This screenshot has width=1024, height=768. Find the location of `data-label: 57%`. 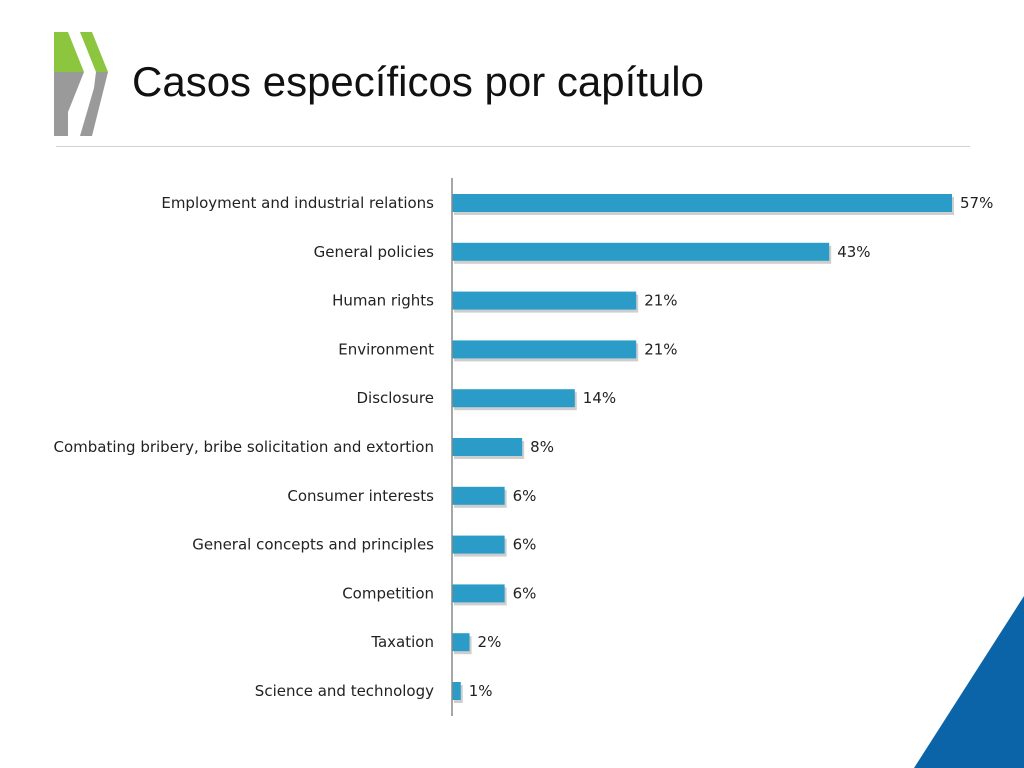

data-label: 57% is located at coordinates (976, 203).